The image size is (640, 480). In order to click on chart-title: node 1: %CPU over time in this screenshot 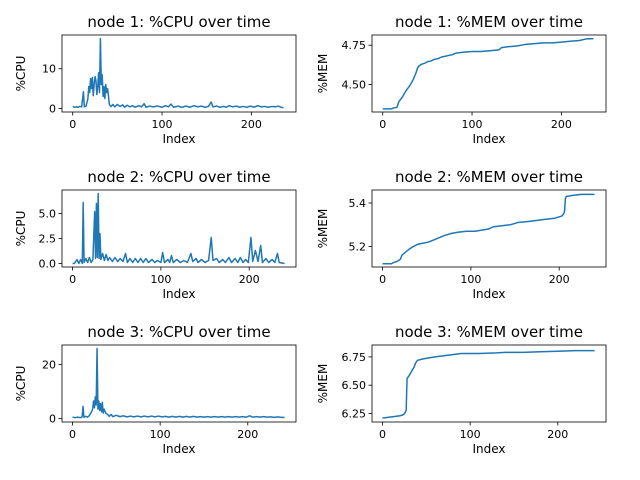, I will do `click(178, 22)`.